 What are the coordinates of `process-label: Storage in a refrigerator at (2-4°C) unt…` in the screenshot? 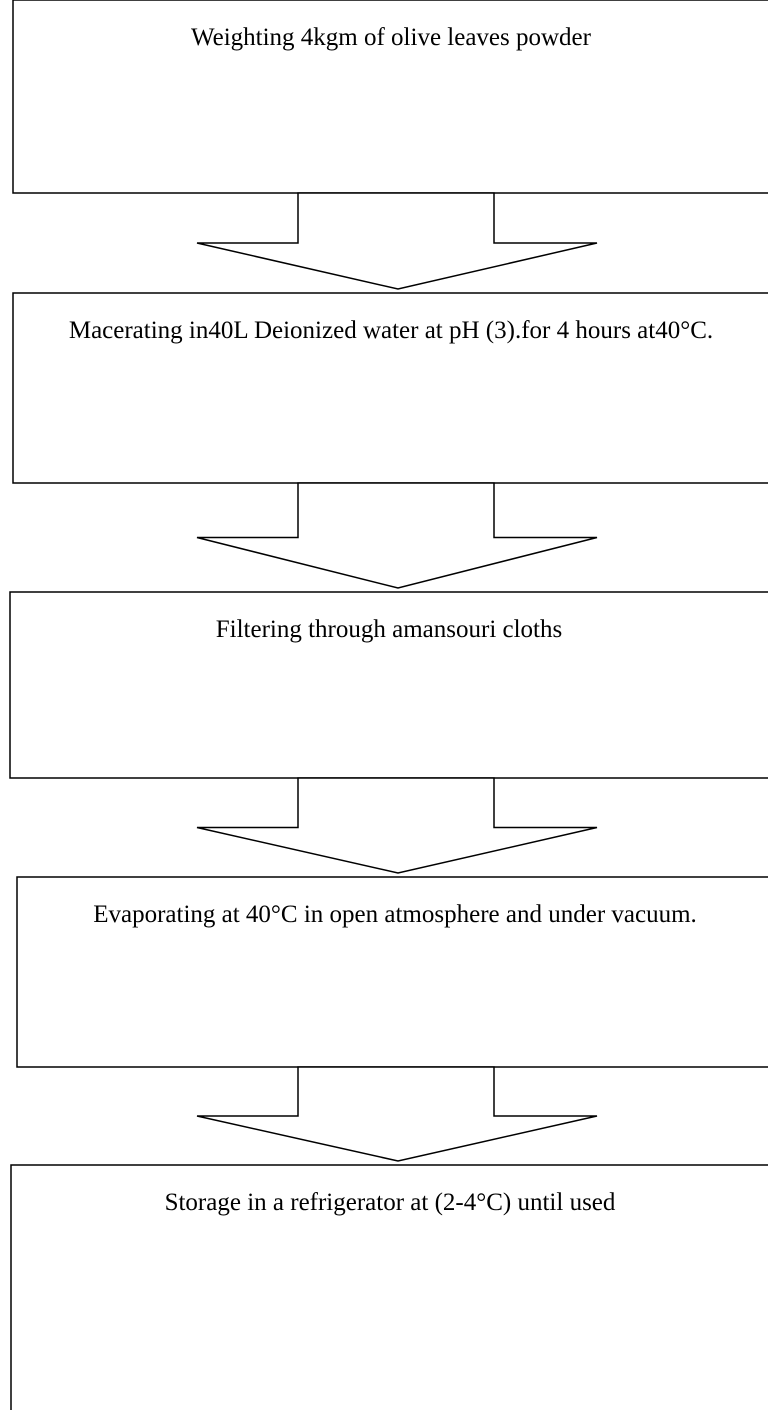 It's located at (390, 1202).